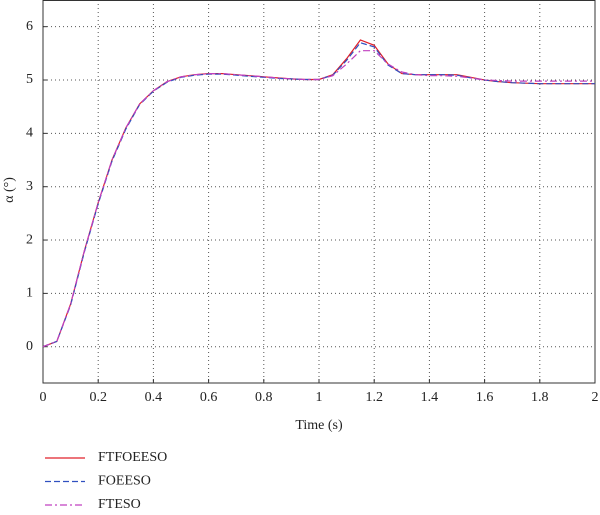 The width and height of the screenshot is (600, 515). What do you see at coordinates (119, 504) in the screenshot?
I see `legend-label: FTESO` at bounding box center [119, 504].